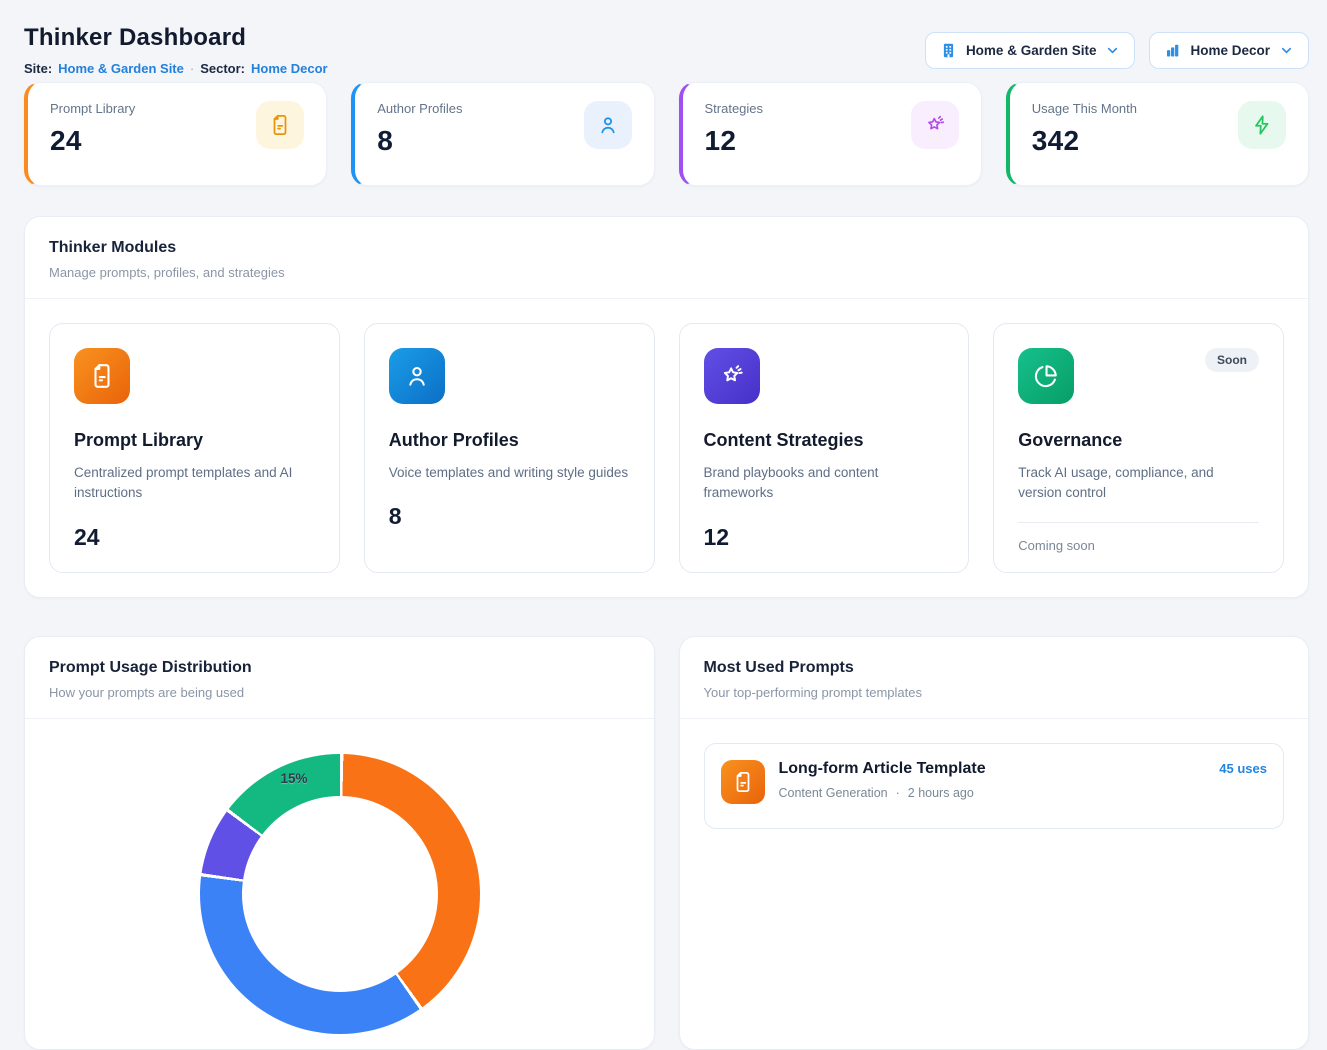  What do you see at coordinates (734, 108) in the screenshot?
I see `stat-label: Strategies` at bounding box center [734, 108].